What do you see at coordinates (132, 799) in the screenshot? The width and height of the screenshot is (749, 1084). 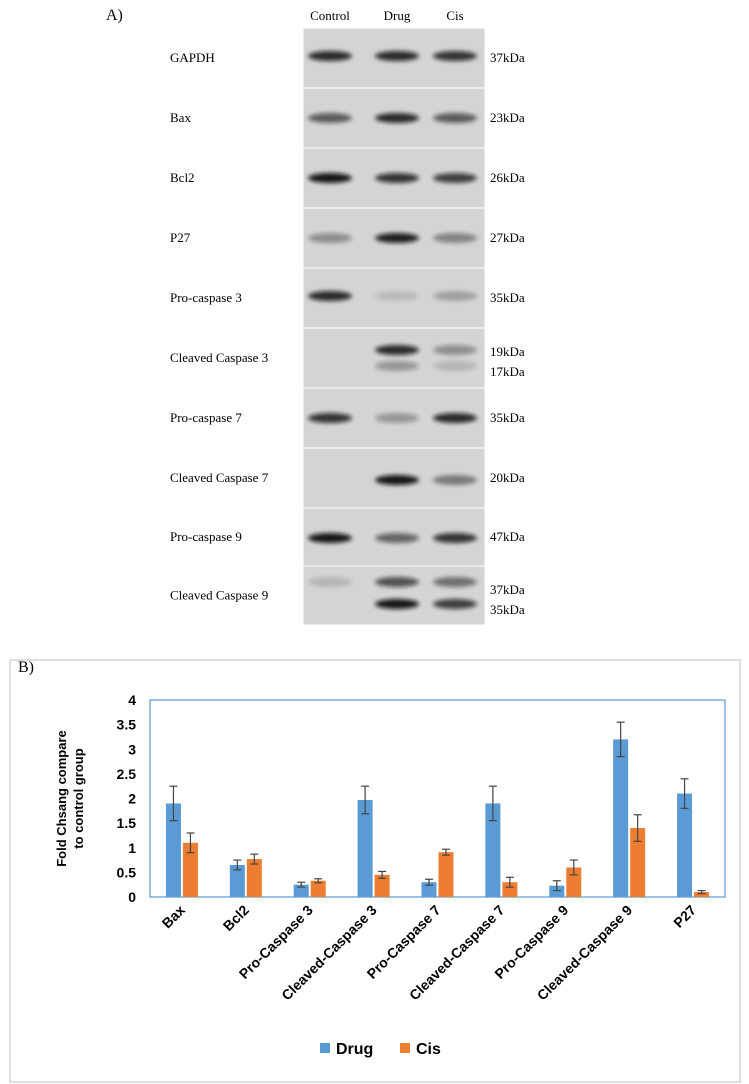 I see `y-tick-label: 2` at bounding box center [132, 799].